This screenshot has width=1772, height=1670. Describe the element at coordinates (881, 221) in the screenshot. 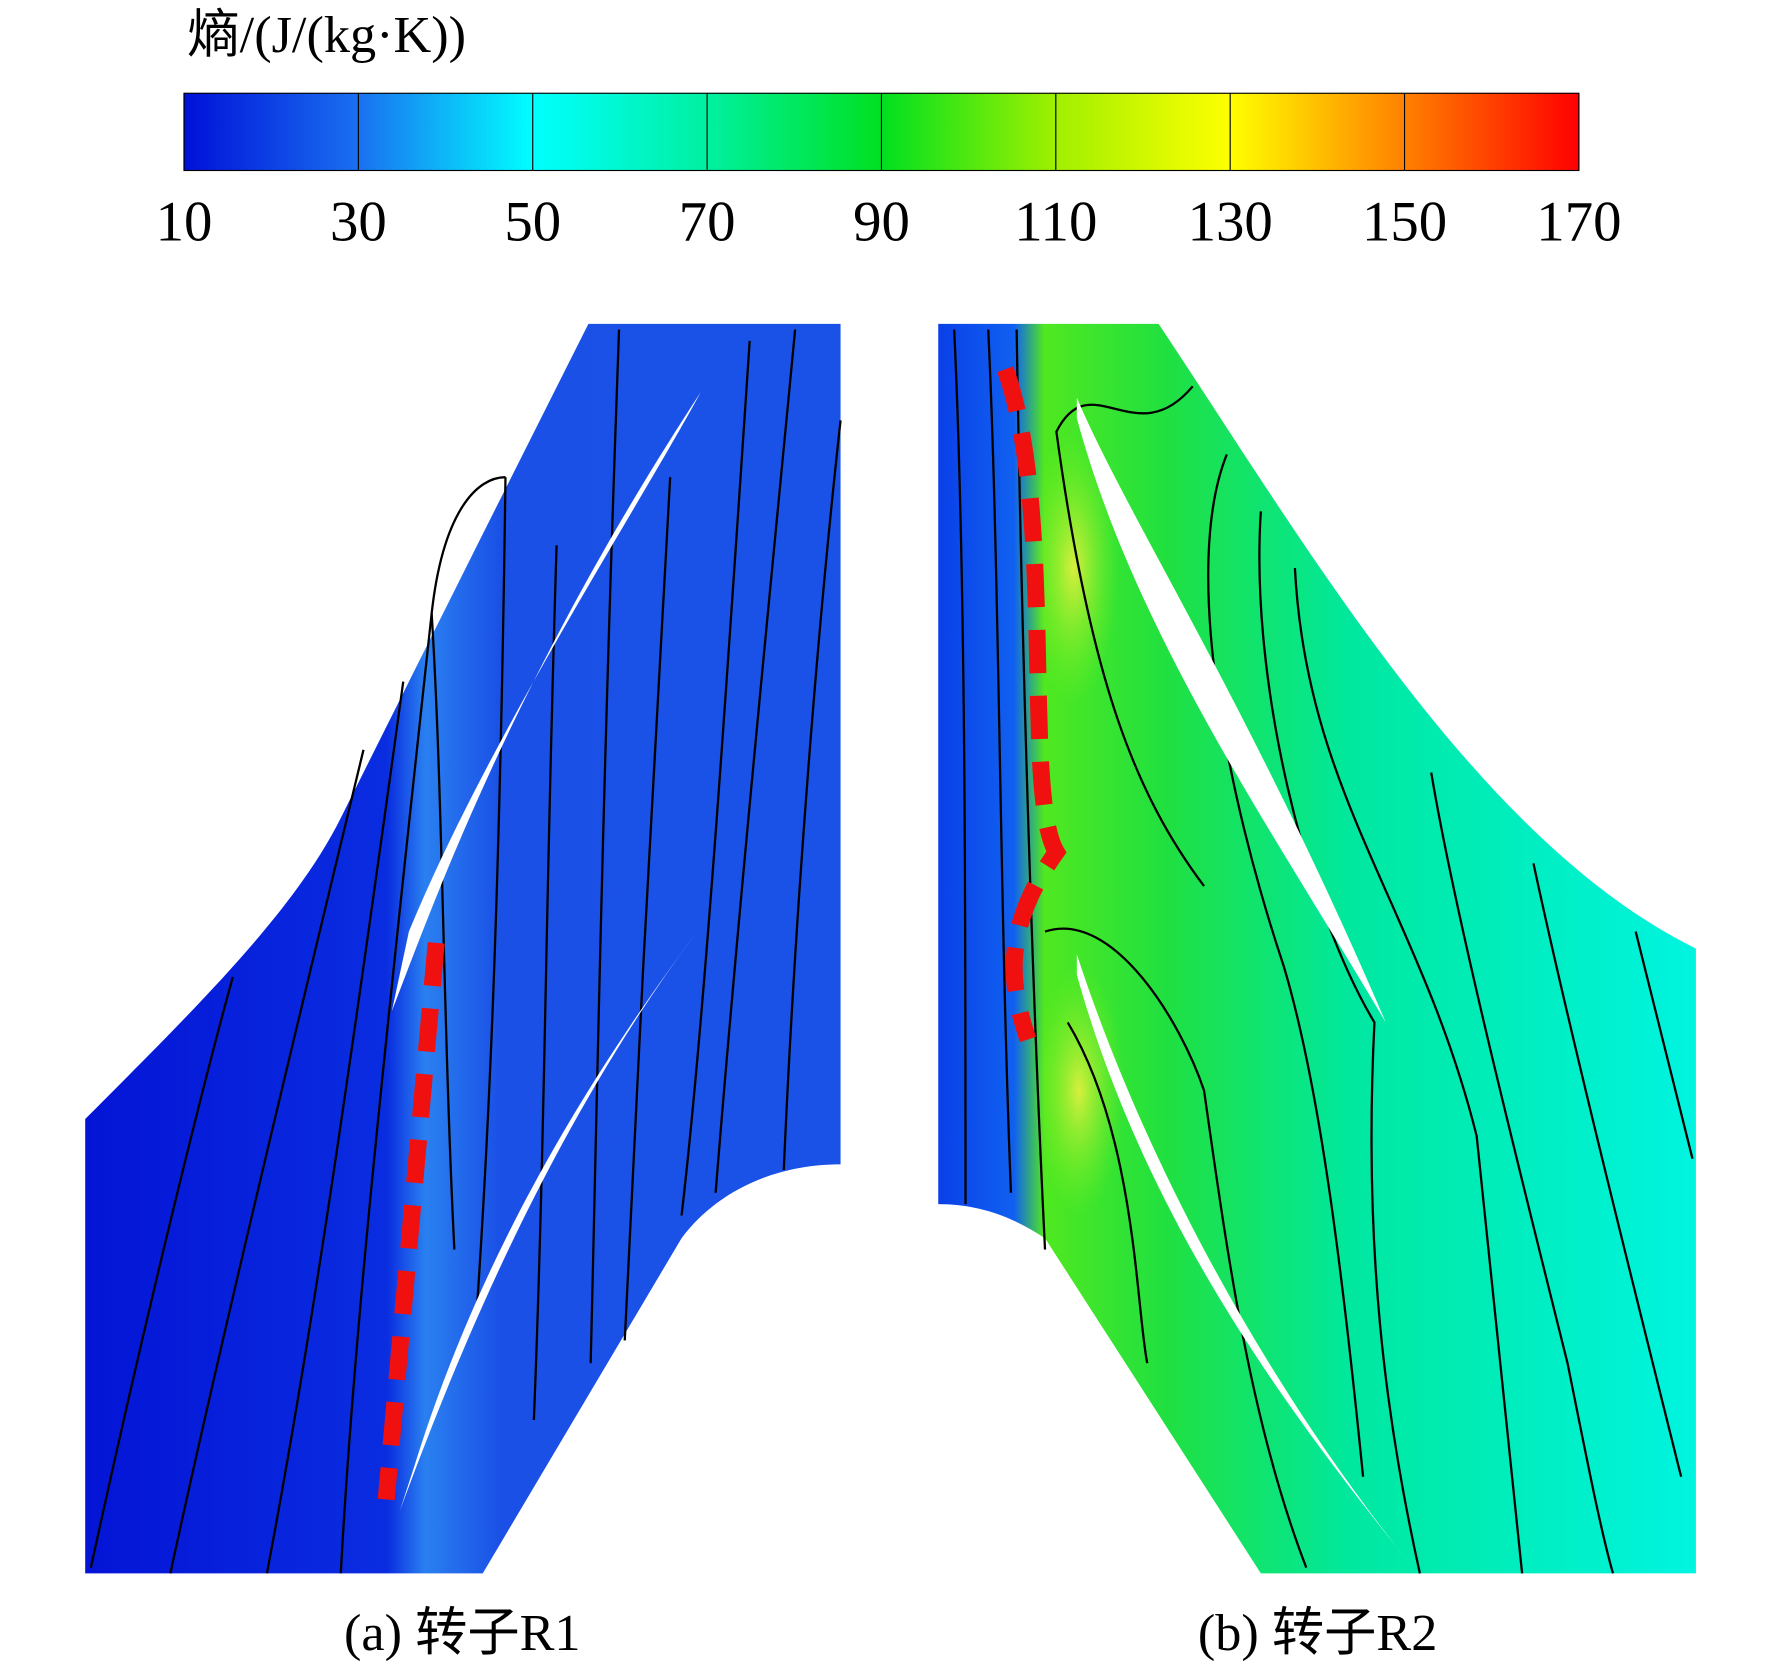

I see `colorbar-tick-label: 90` at that location.